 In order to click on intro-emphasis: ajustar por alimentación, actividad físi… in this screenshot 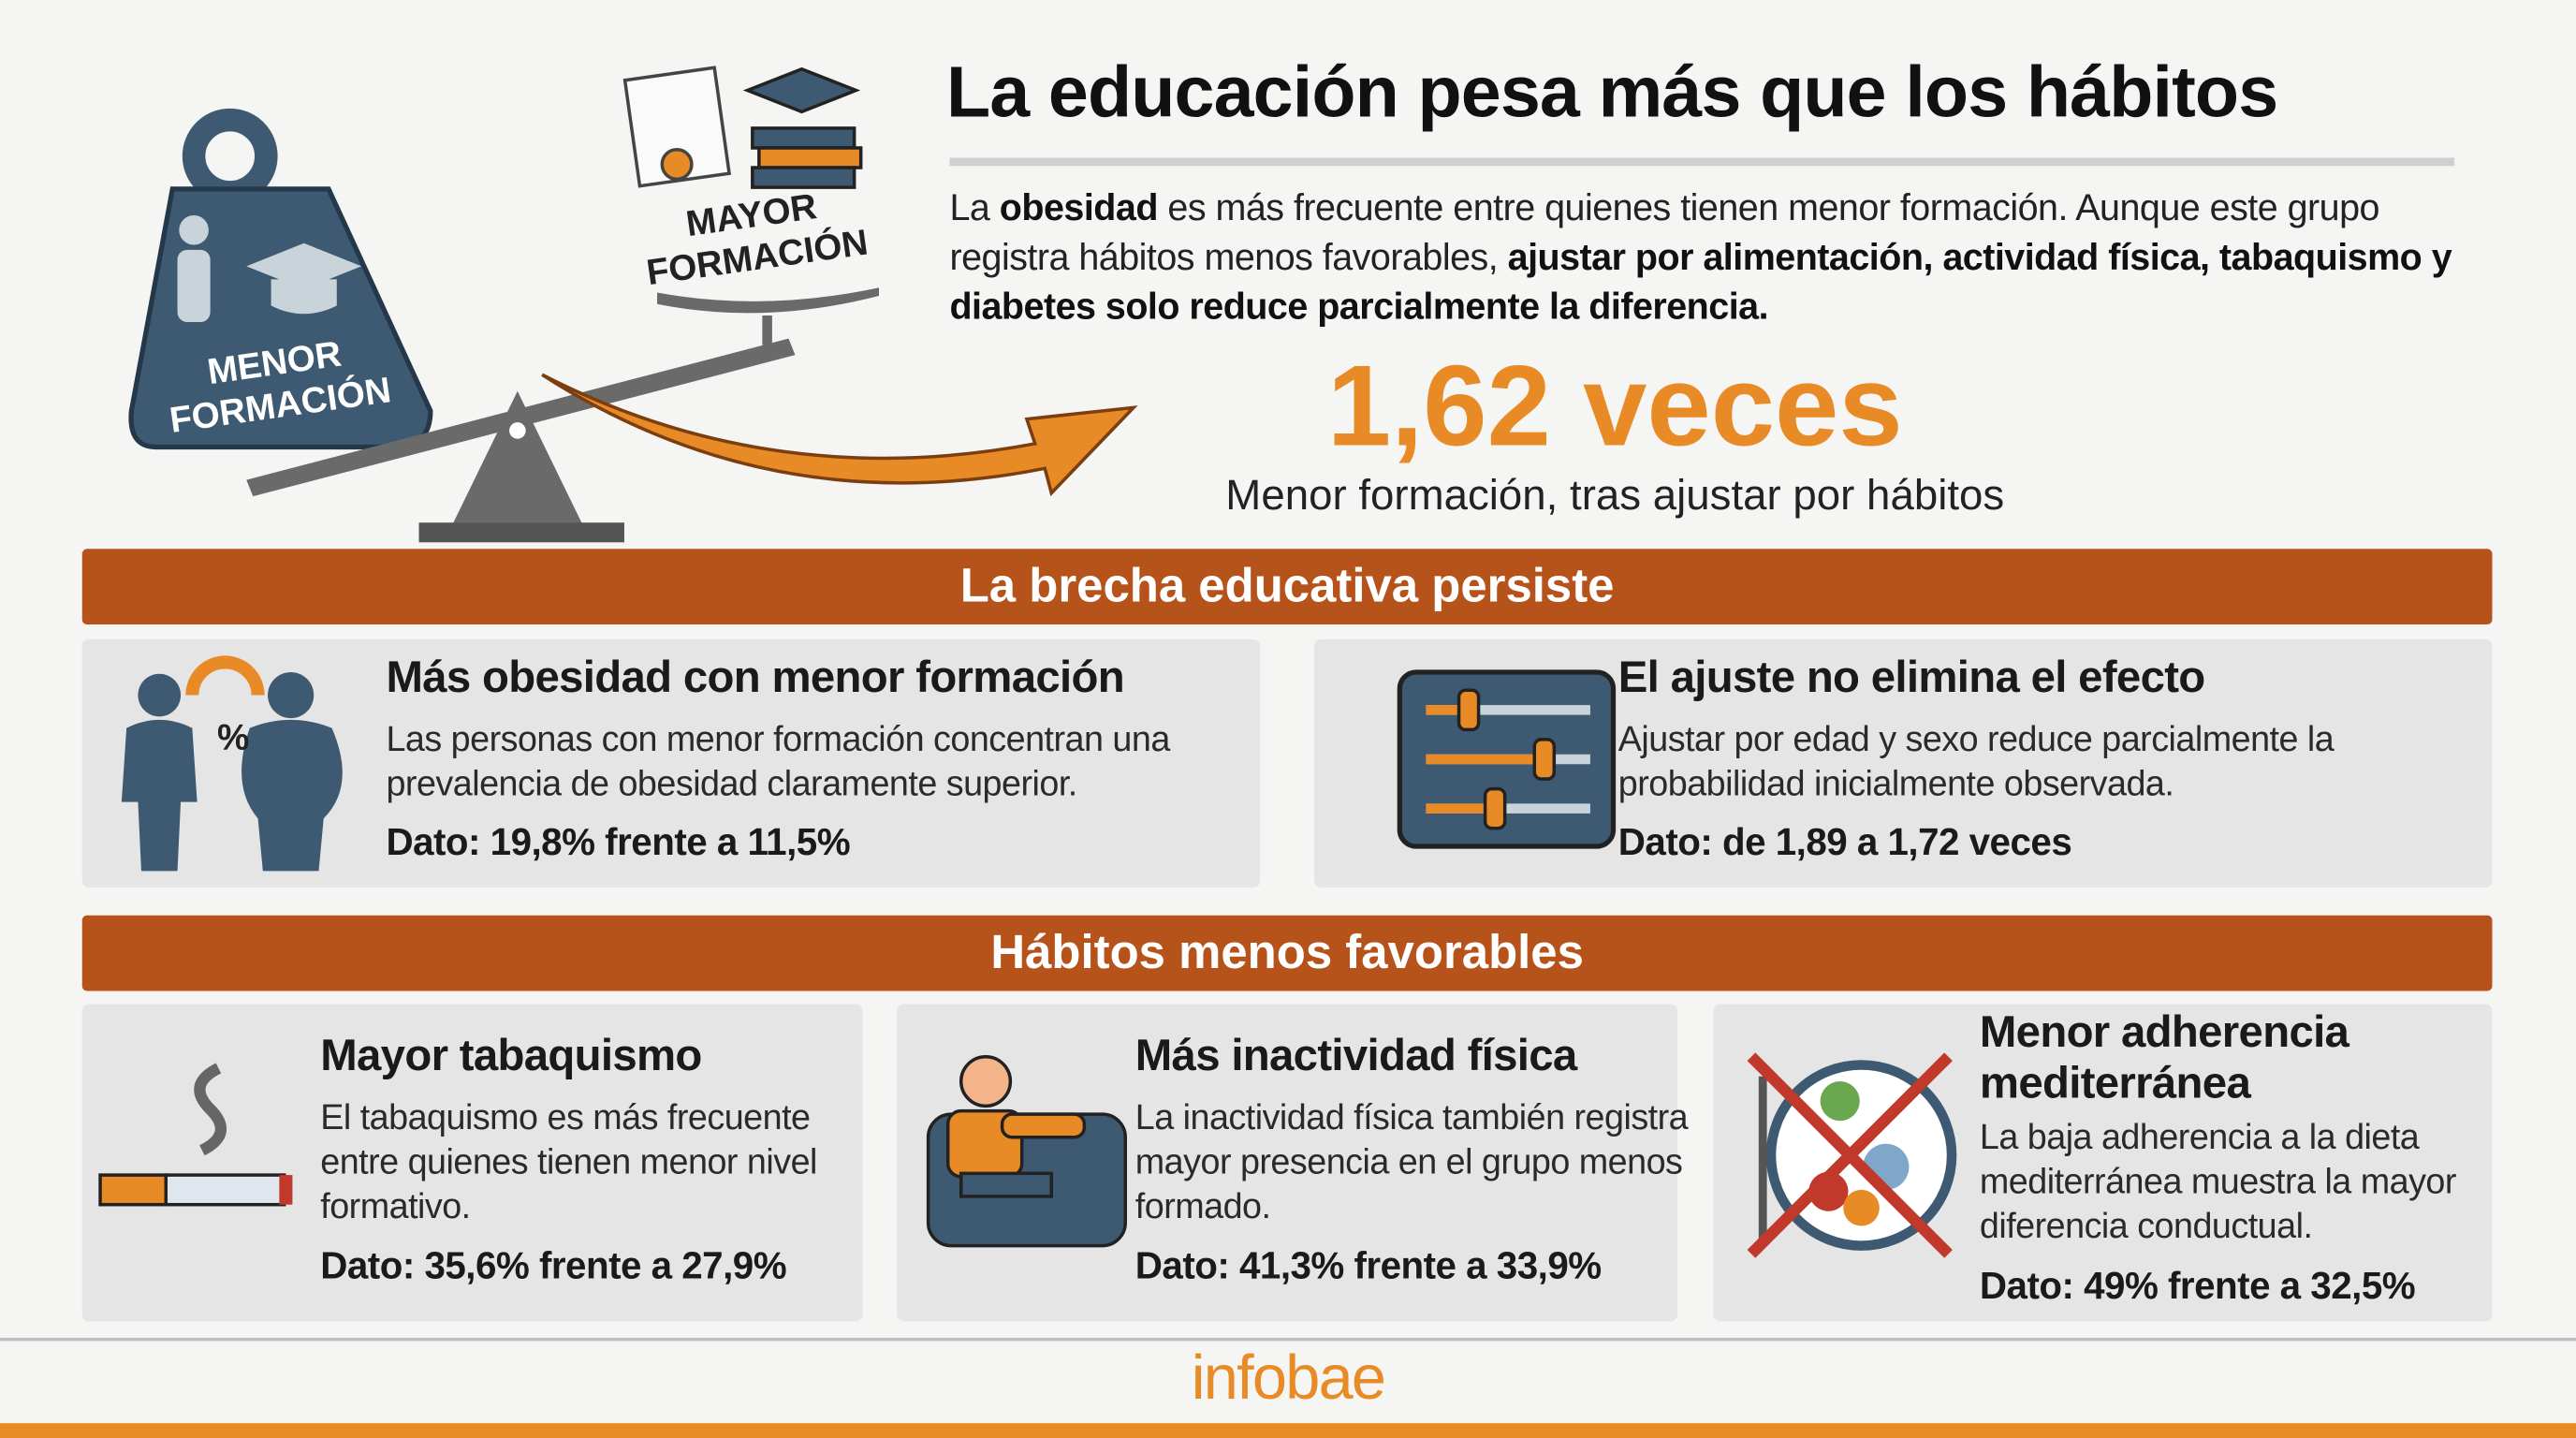, I will do `click(1700, 282)`.